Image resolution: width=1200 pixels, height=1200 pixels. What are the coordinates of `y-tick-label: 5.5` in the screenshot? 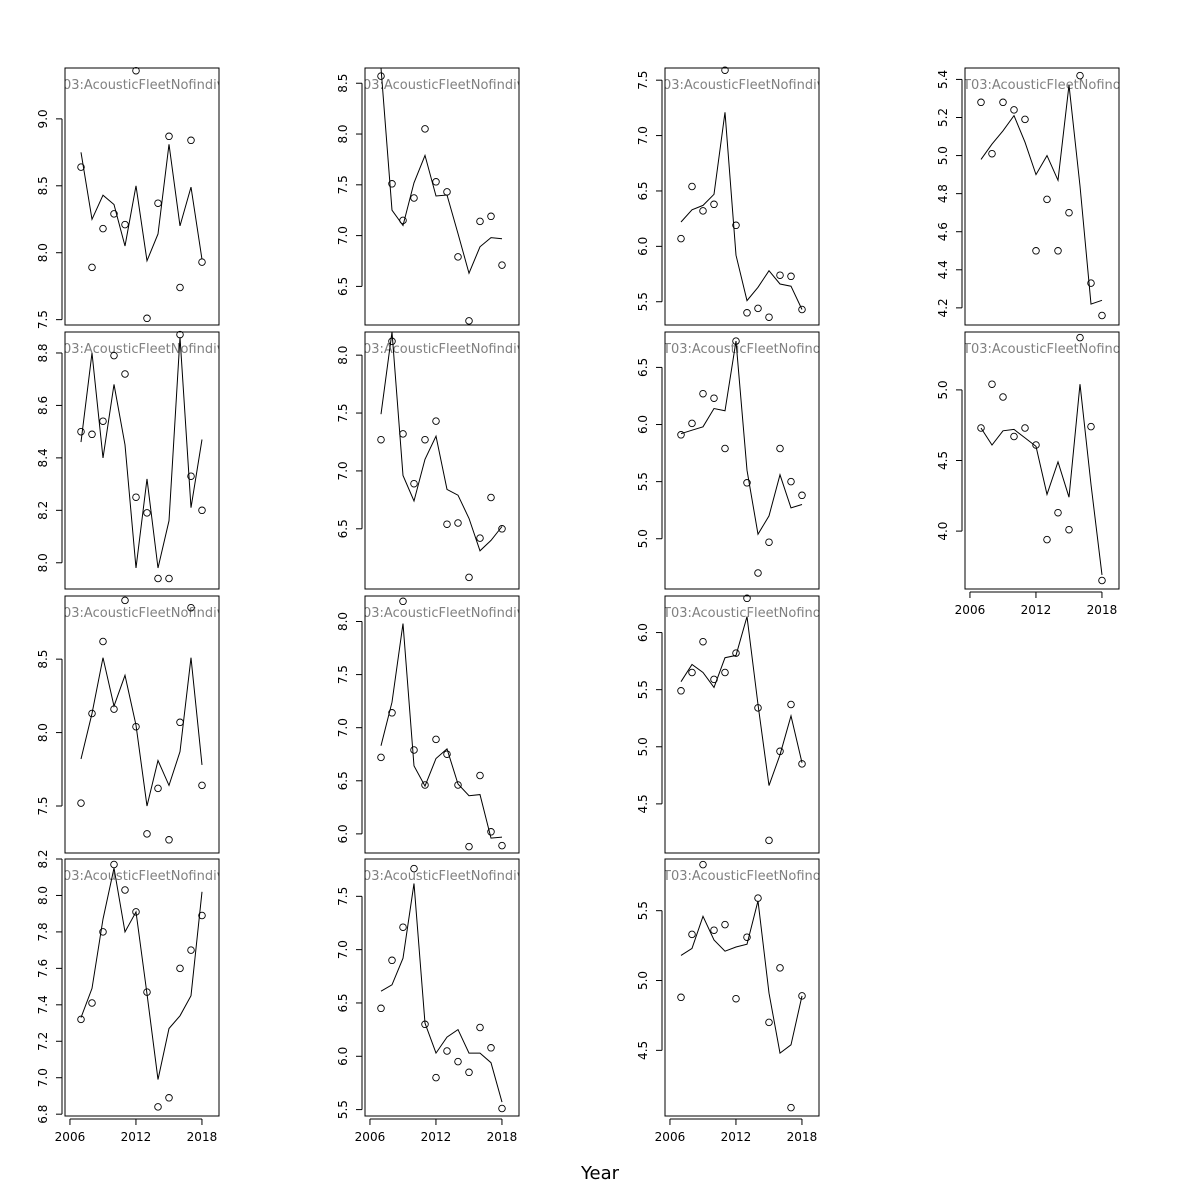 It's located at (643, 481).